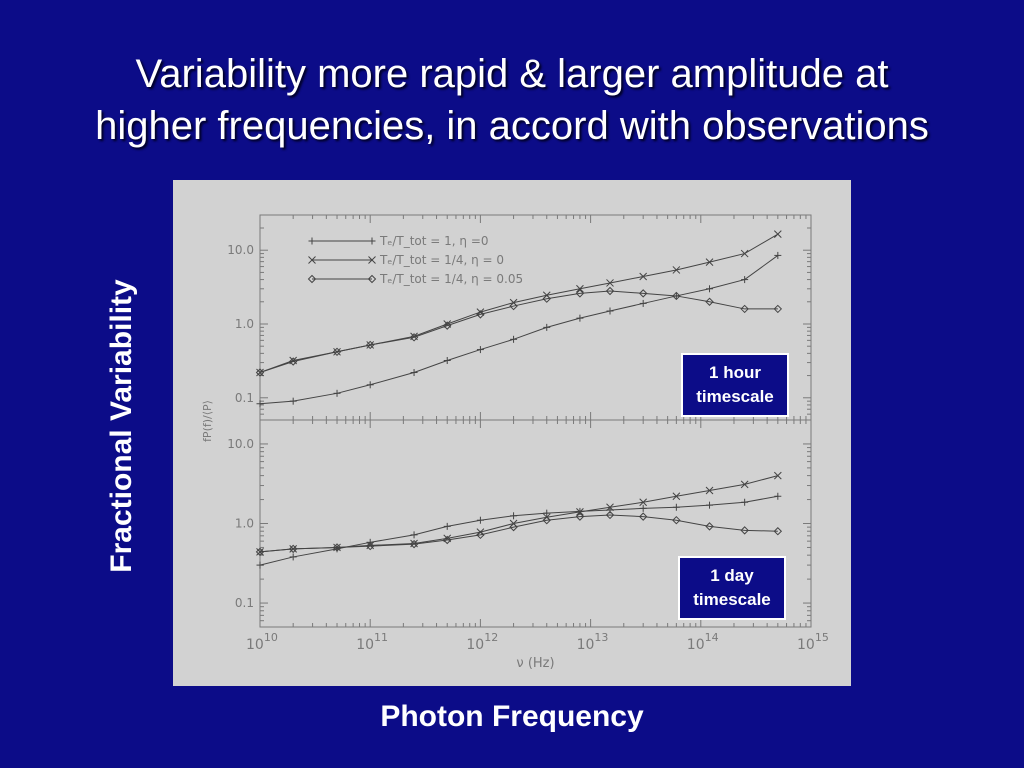 The image size is (1024, 768). What do you see at coordinates (312, 279) in the screenshot?
I see `legend-marker-a-2-d` at bounding box center [312, 279].